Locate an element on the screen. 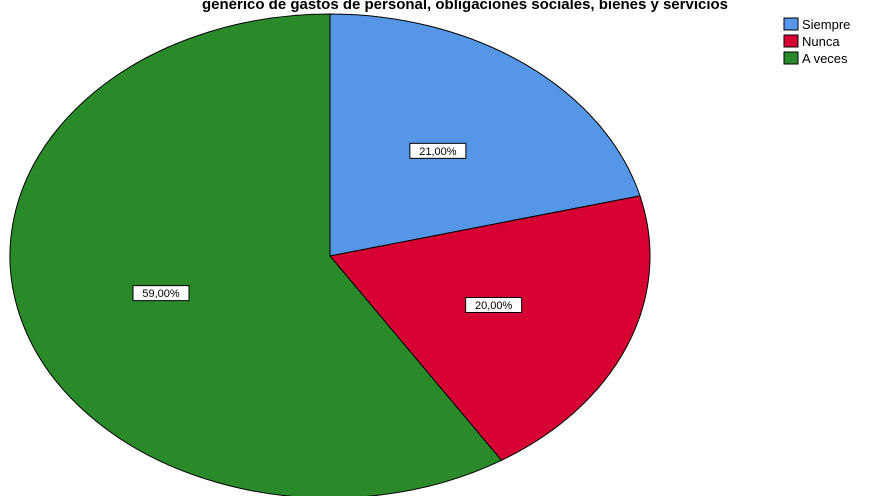 The image size is (874, 496). data-label-siempre: 21,00% is located at coordinates (438, 150).